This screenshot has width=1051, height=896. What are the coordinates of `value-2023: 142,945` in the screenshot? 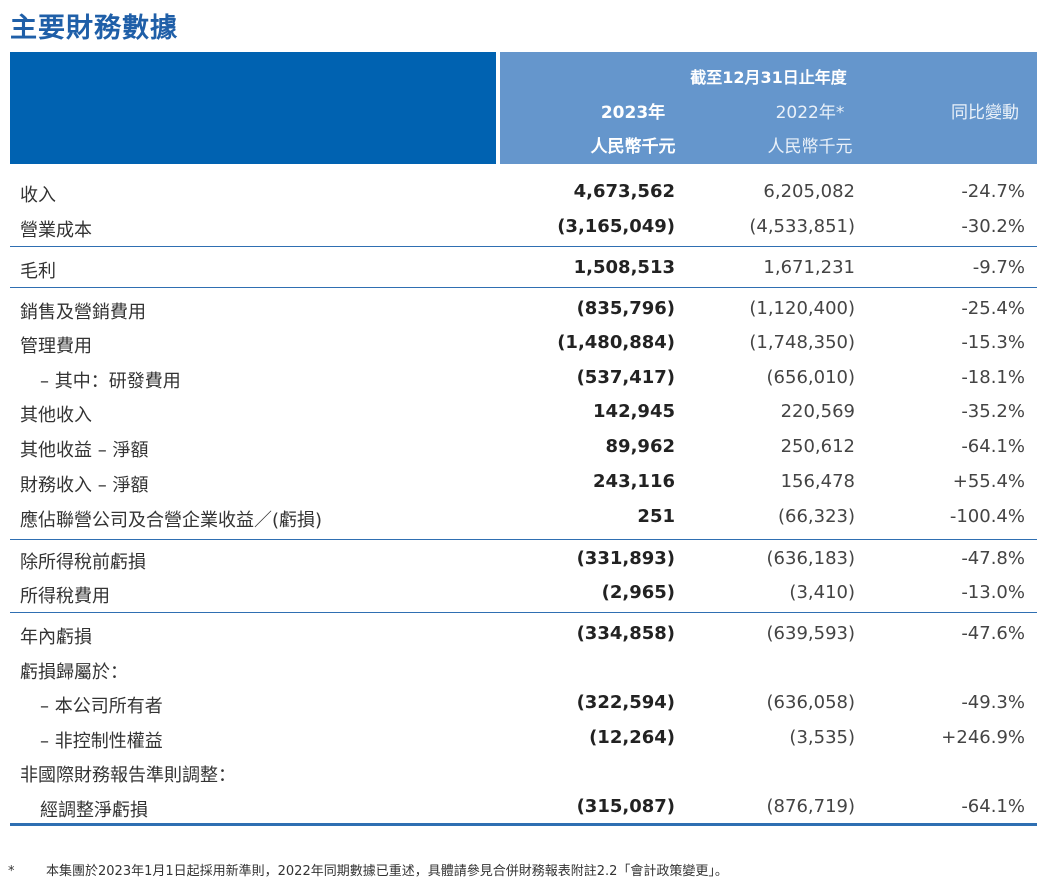 It's located at (634, 411).